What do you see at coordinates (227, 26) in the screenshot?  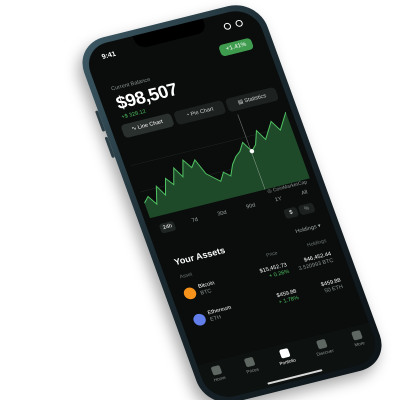 I see `camera-icon` at bounding box center [227, 26].